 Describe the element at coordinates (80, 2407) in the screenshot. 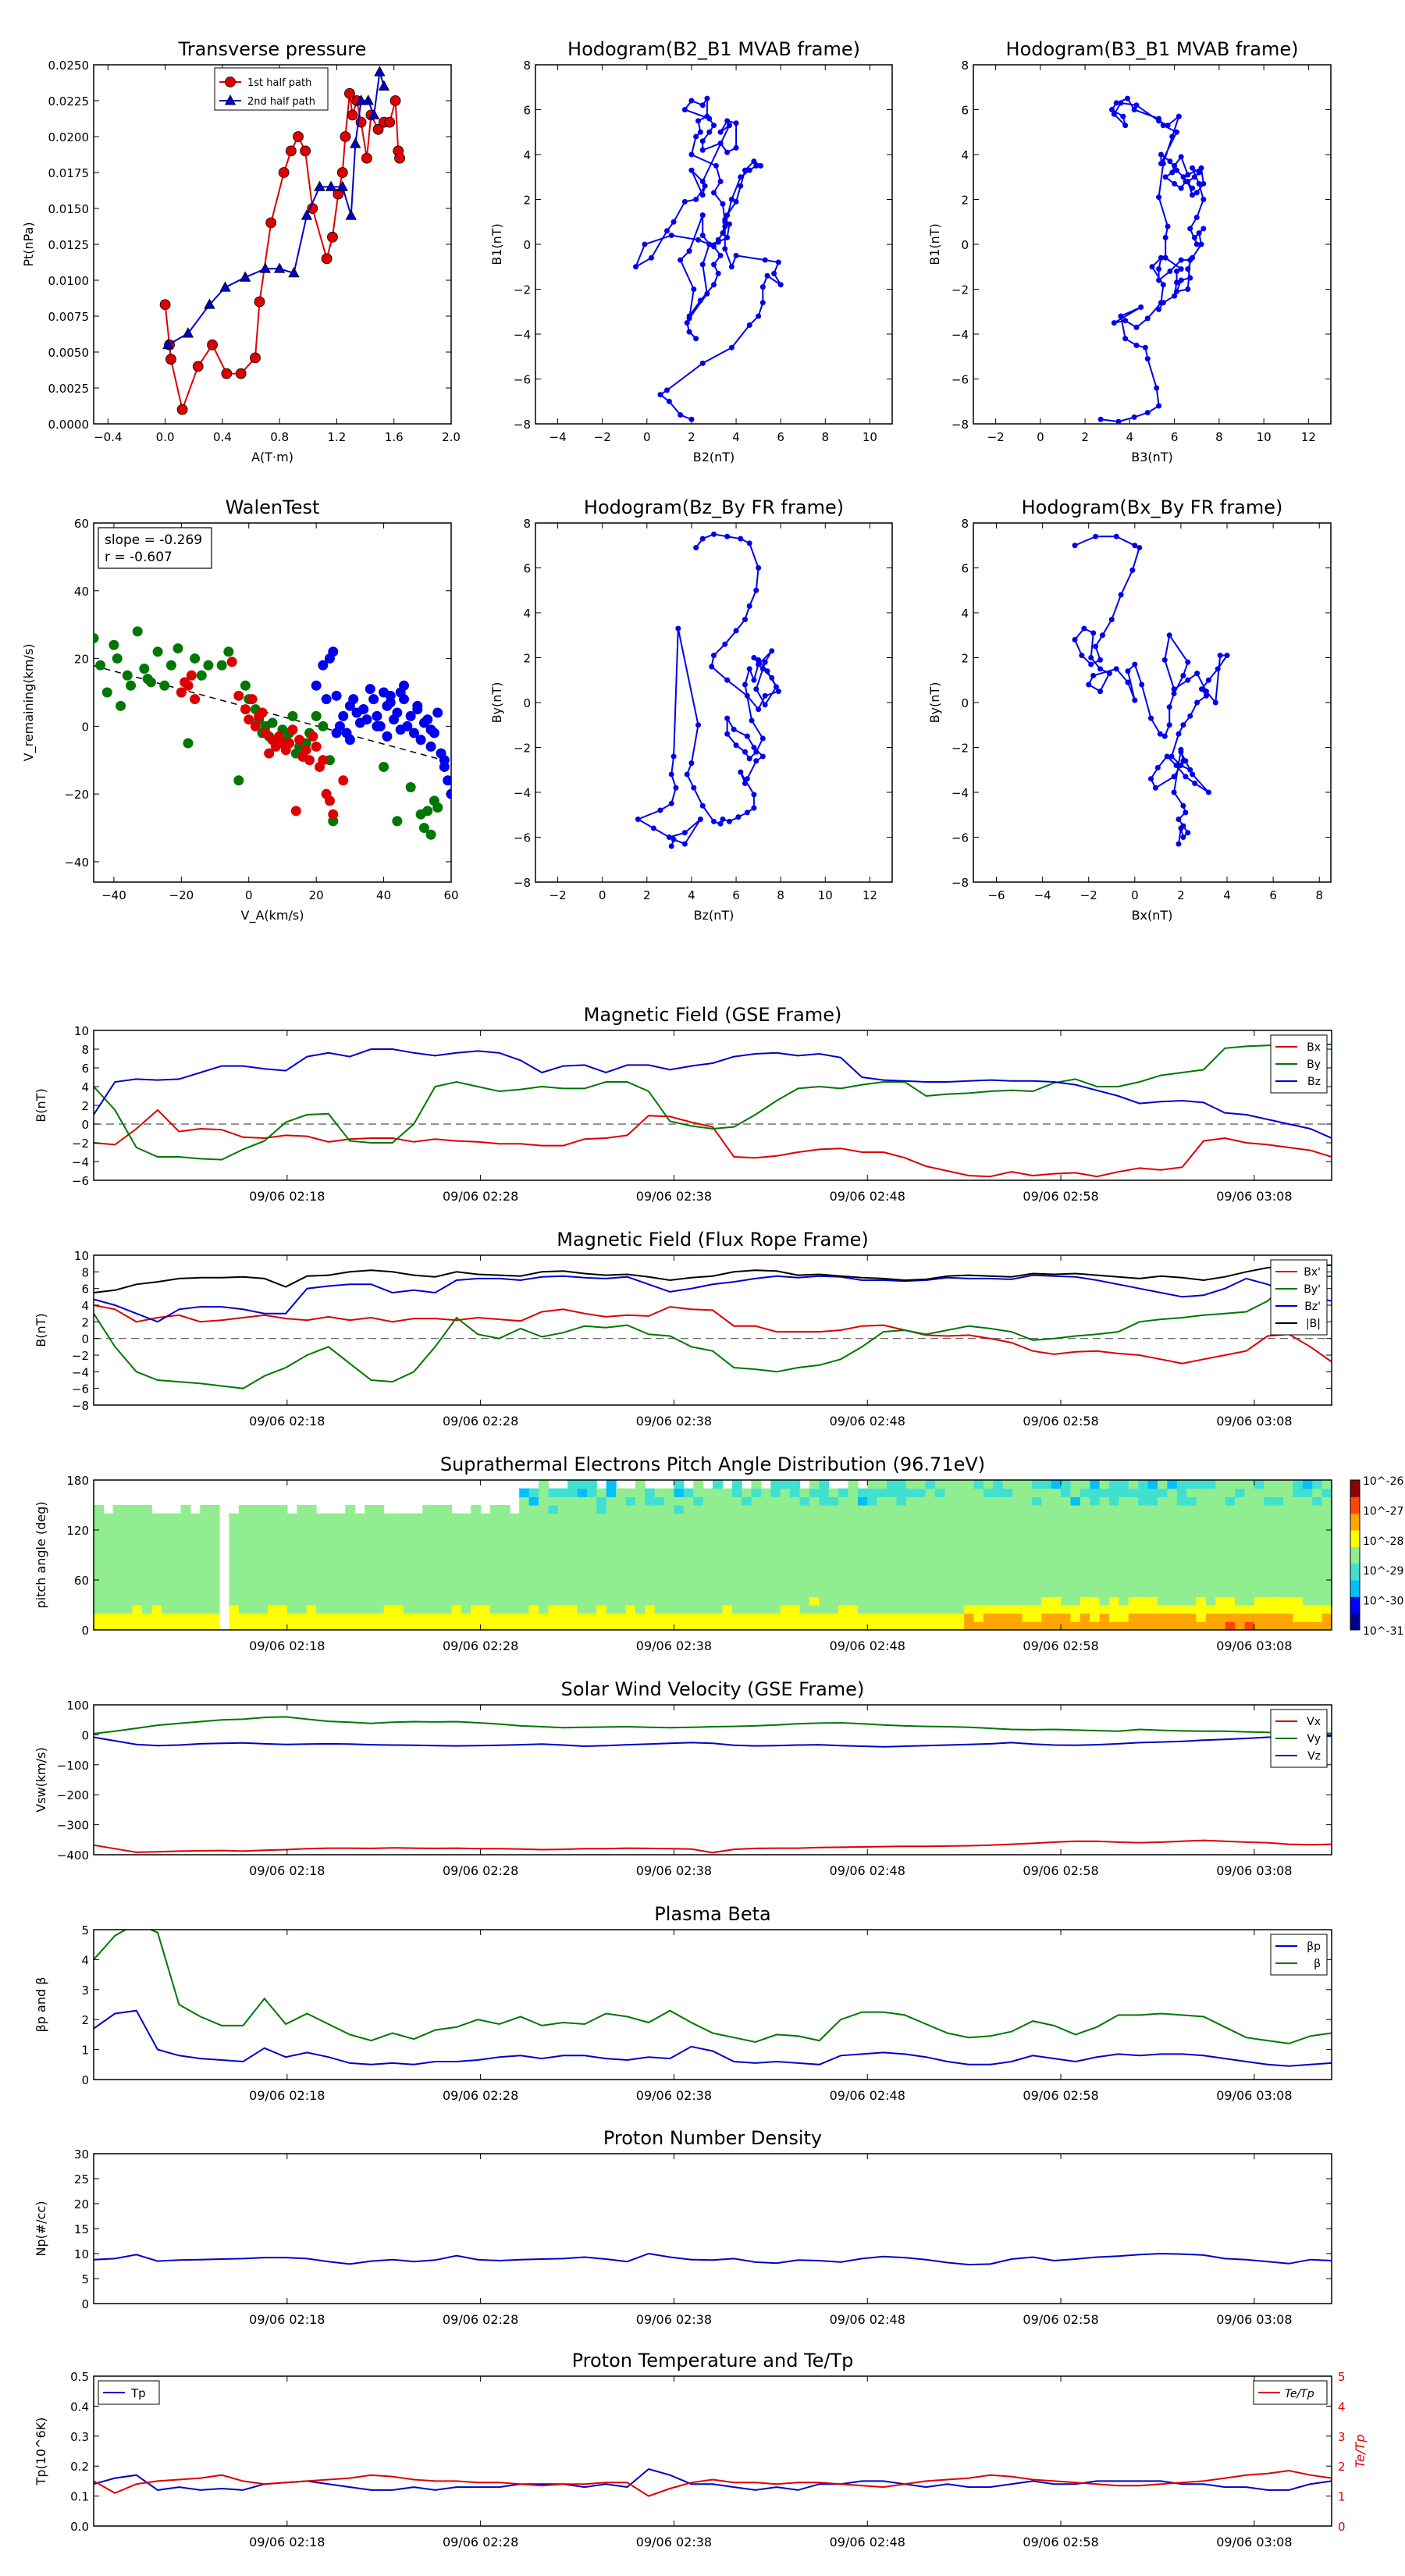

I see `y-tick-label: 0.4` at that location.